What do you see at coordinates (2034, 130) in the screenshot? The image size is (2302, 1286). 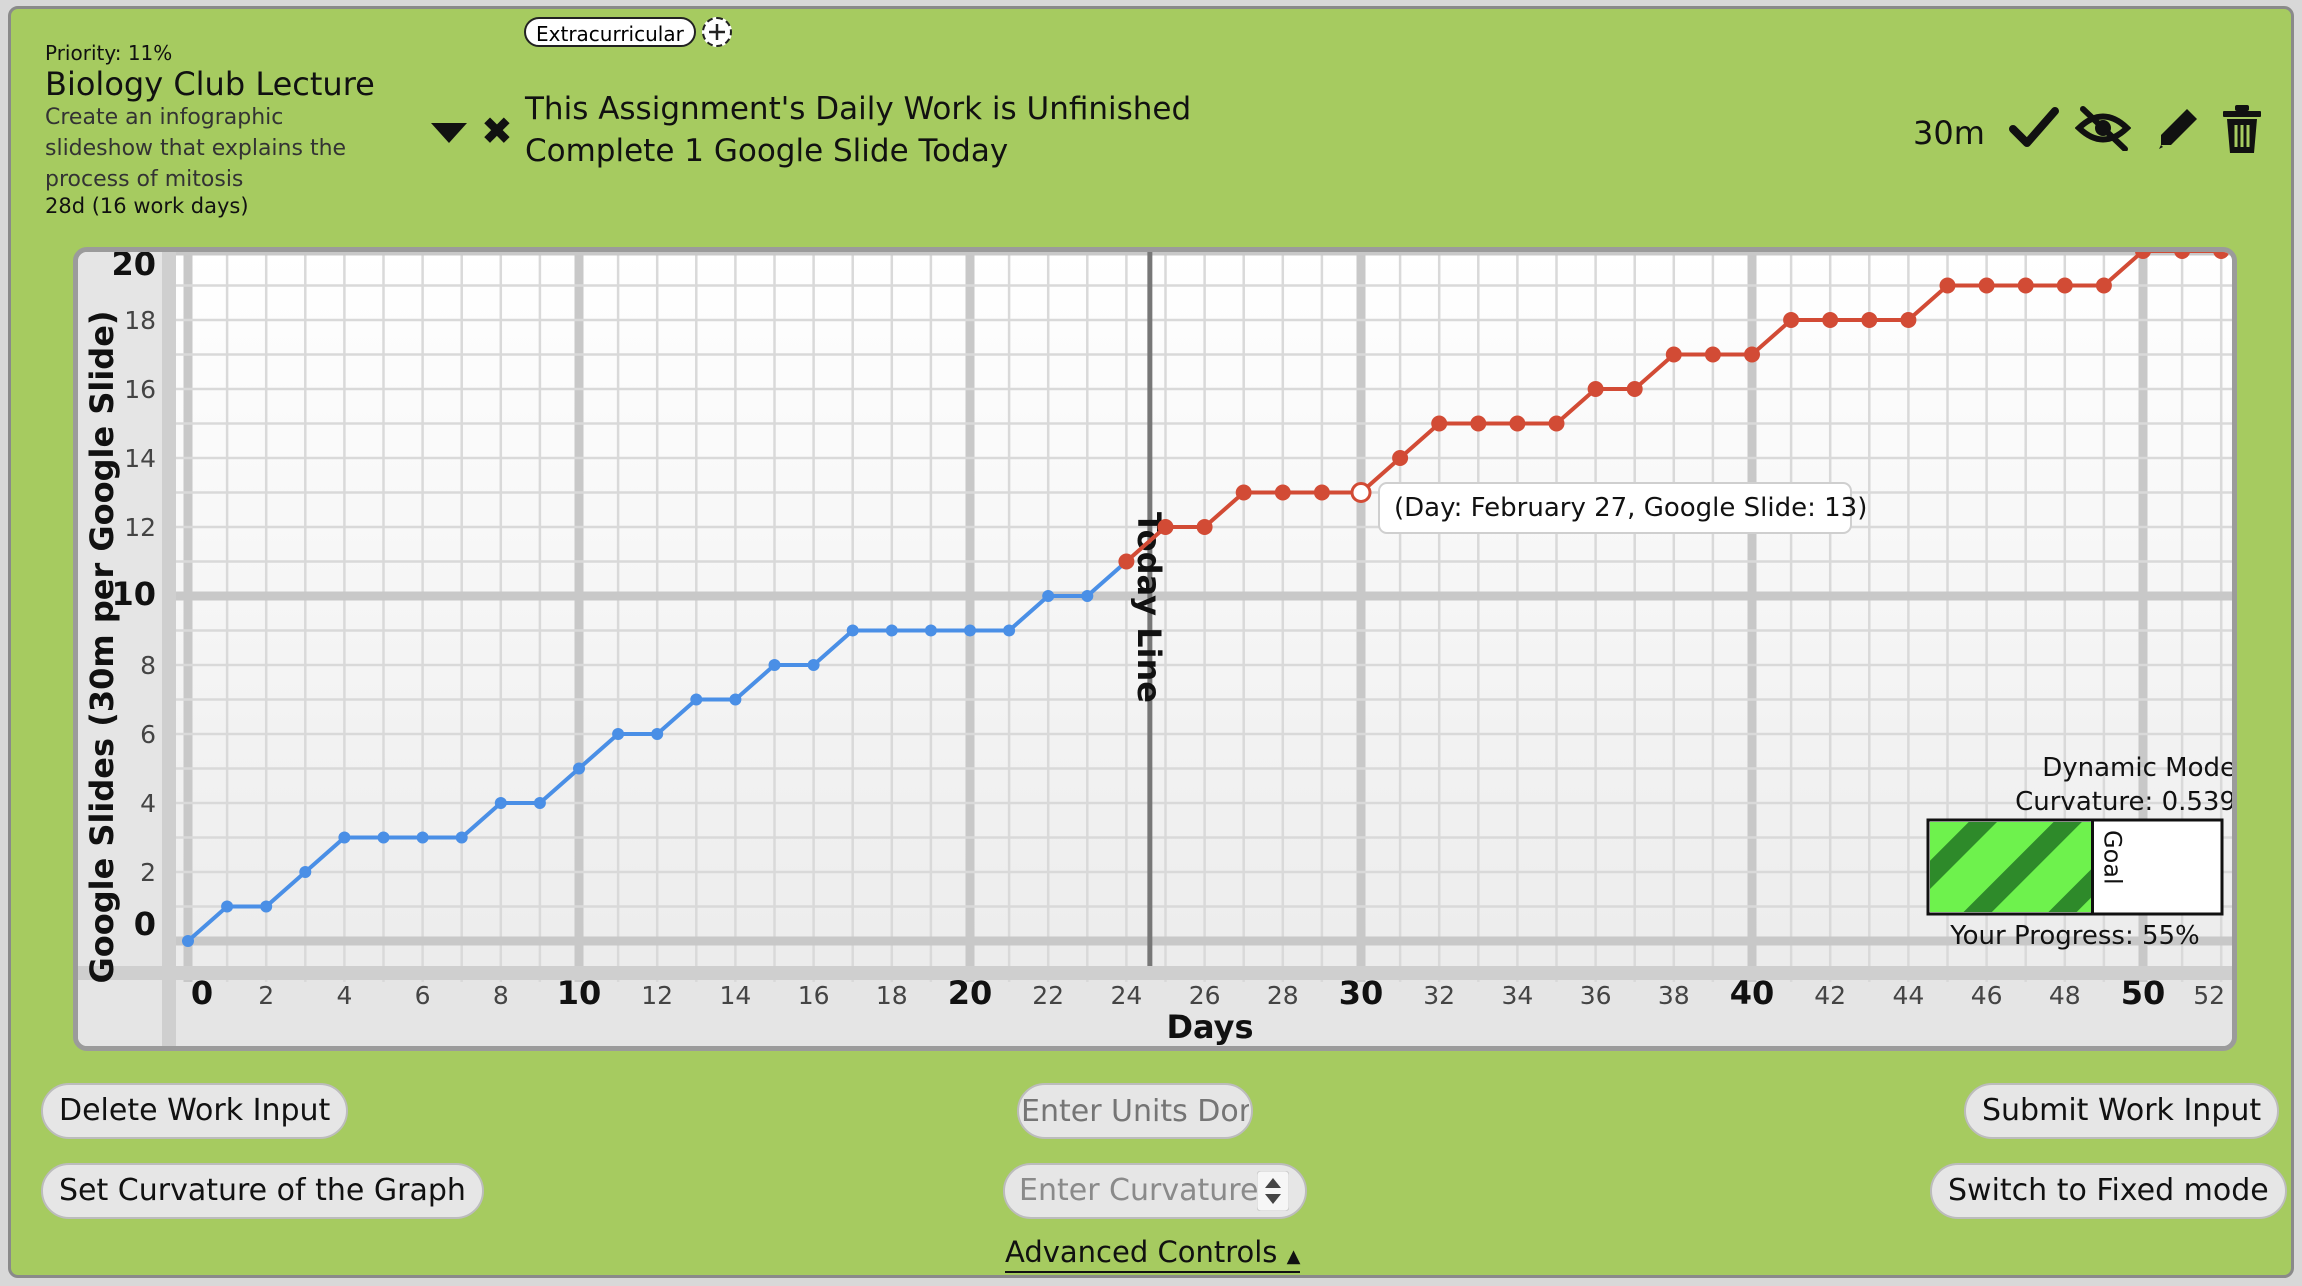 I see `check-icon` at bounding box center [2034, 130].